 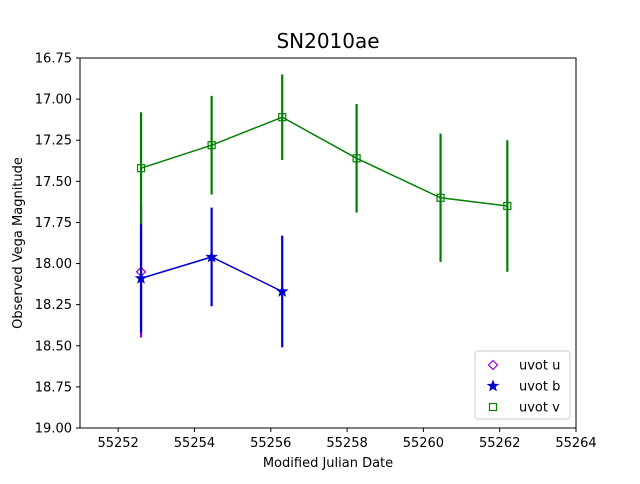 What do you see at coordinates (53, 59) in the screenshot?
I see `y-tick-label: 16.75` at bounding box center [53, 59].